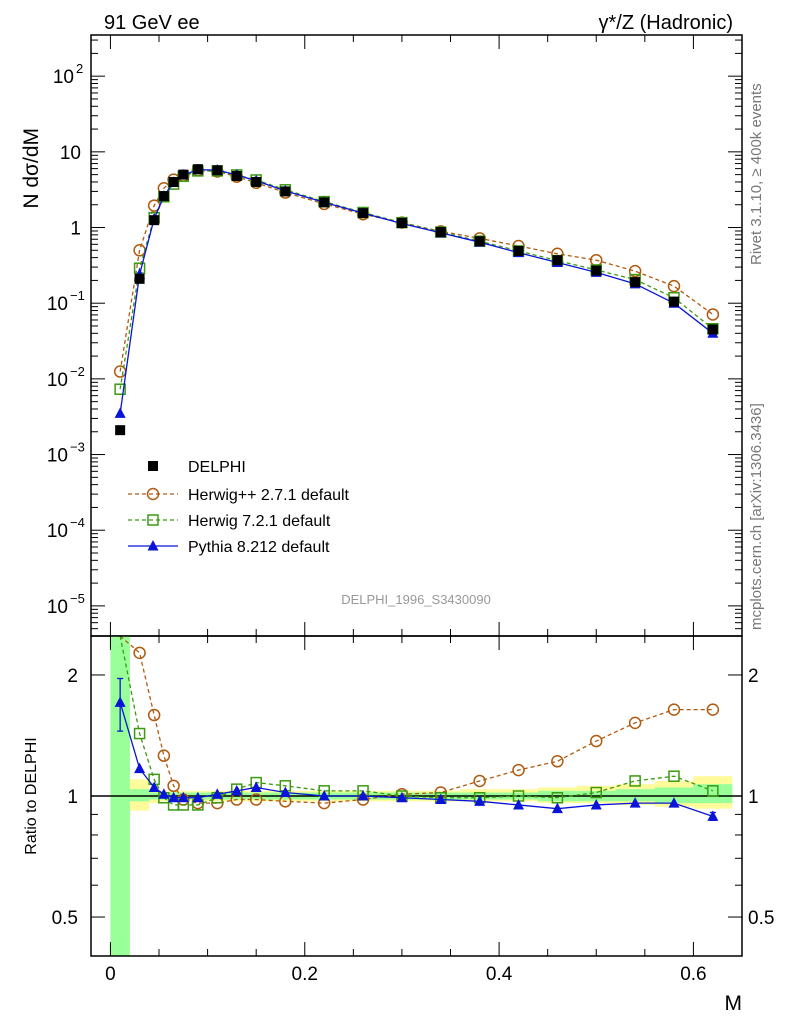 The height and width of the screenshot is (1024, 786). What do you see at coordinates (72, 797) in the screenshot?
I see `ratio-y-tick-label: 1` at bounding box center [72, 797].